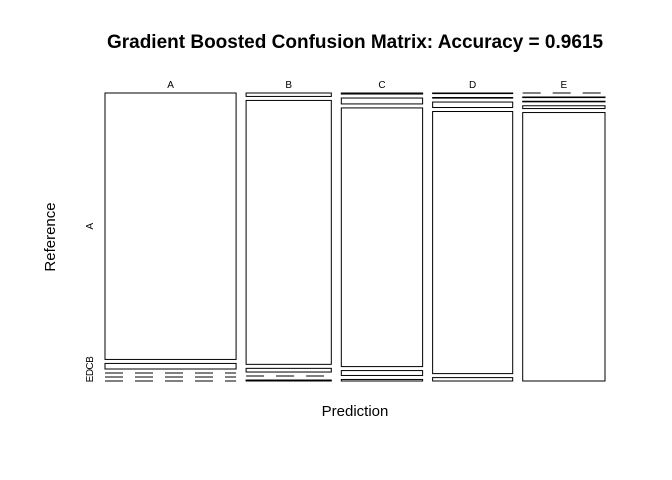 Image resolution: width=672 pixels, height=480 pixels. Describe the element at coordinates (288, 85) in the screenshot. I see `prediction-tick-b: B` at that location.